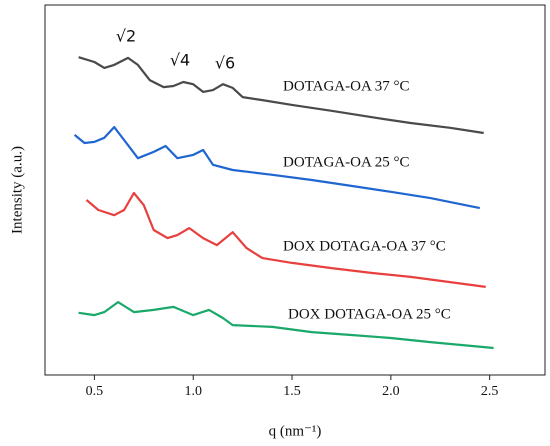  What do you see at coordinates (346, 162) in the screenshot?
I see `series-label: DOTAGA-OA 25 °C` at bounding box center [346, 162].